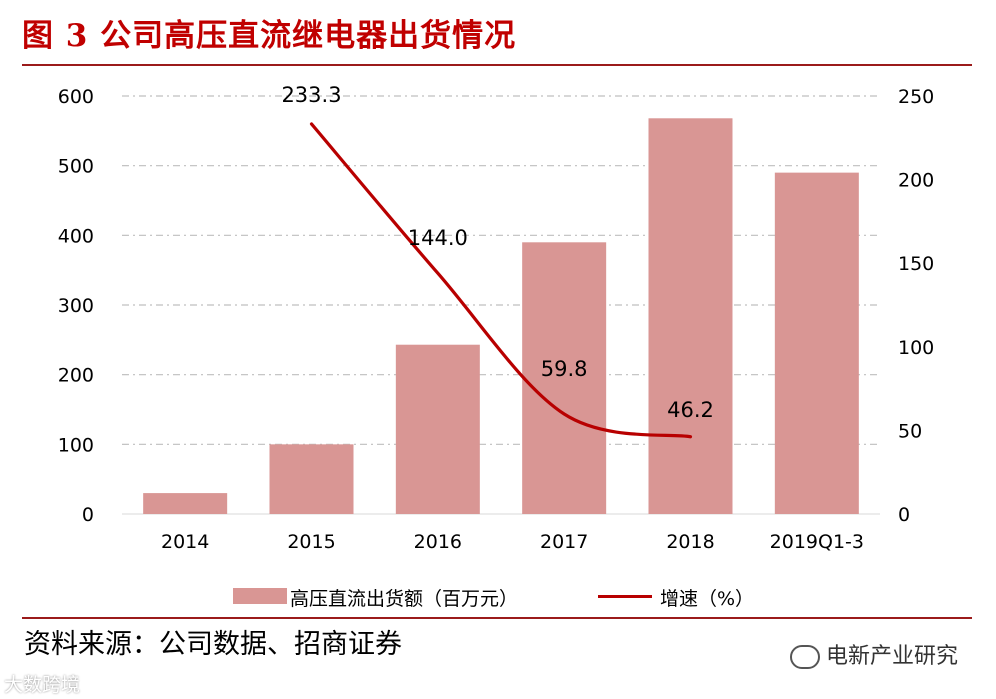  Describe the element at coordinates (690, 410) in the screenshot. I see `line-data-label: 46.2` at that location.